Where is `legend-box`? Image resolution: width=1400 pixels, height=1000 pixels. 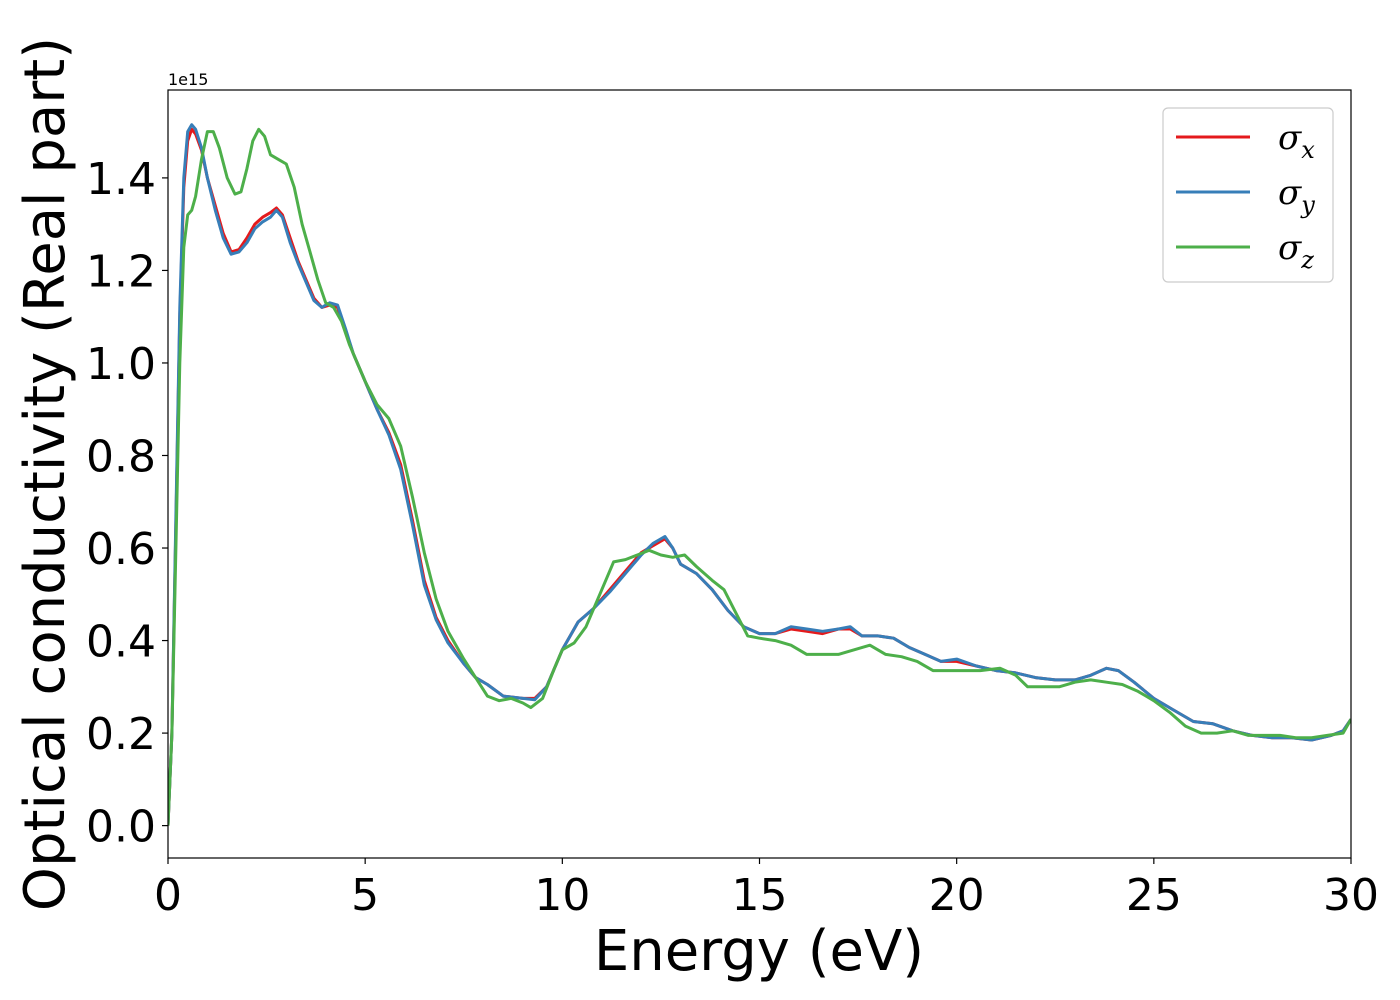 legend-box is located at coordinates (1248, 195).